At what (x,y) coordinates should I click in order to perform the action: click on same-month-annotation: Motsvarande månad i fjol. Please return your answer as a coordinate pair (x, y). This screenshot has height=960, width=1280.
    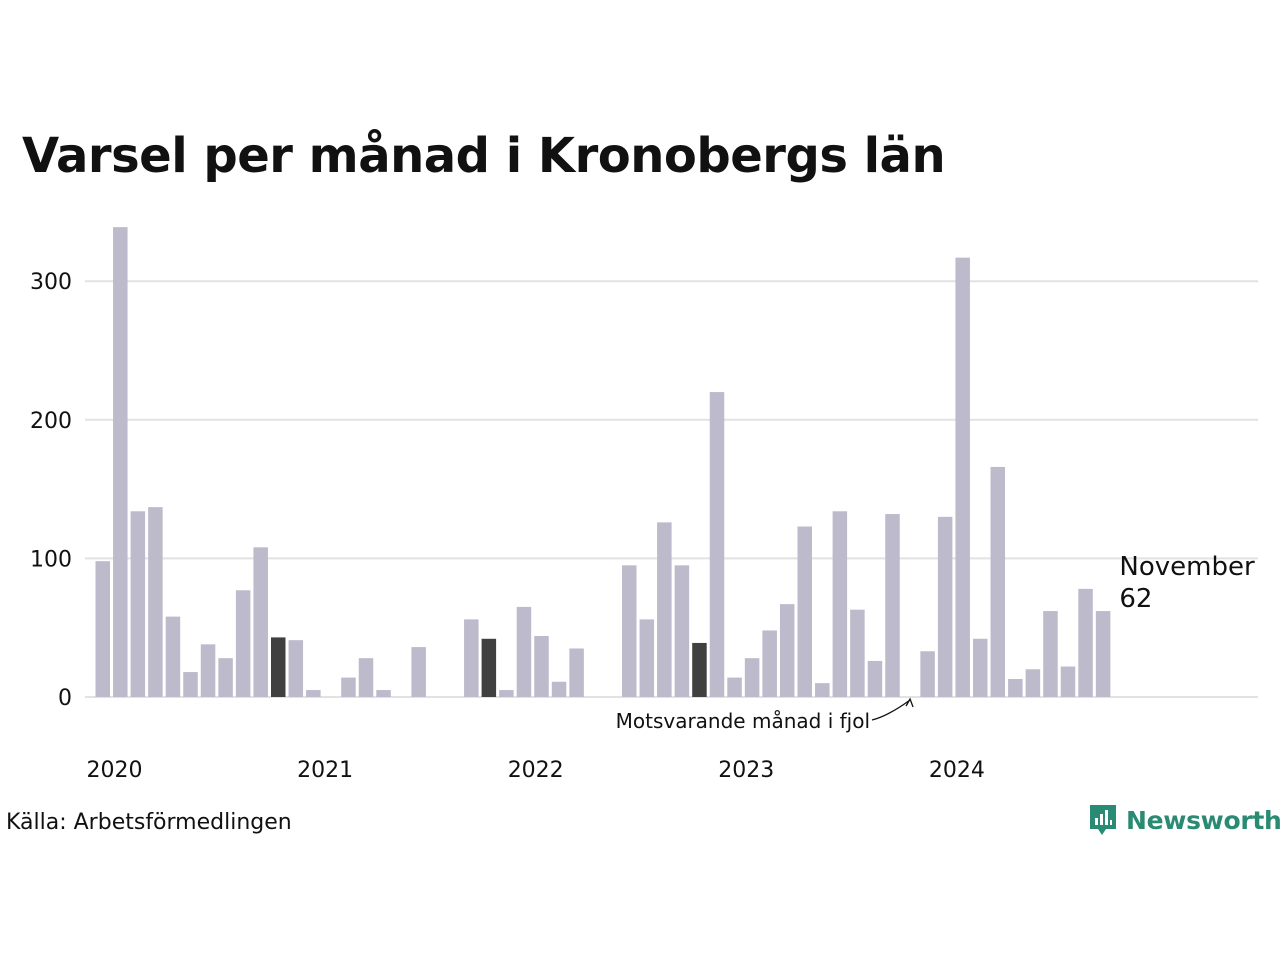
    Looking at the image, I should click on (743, 721).